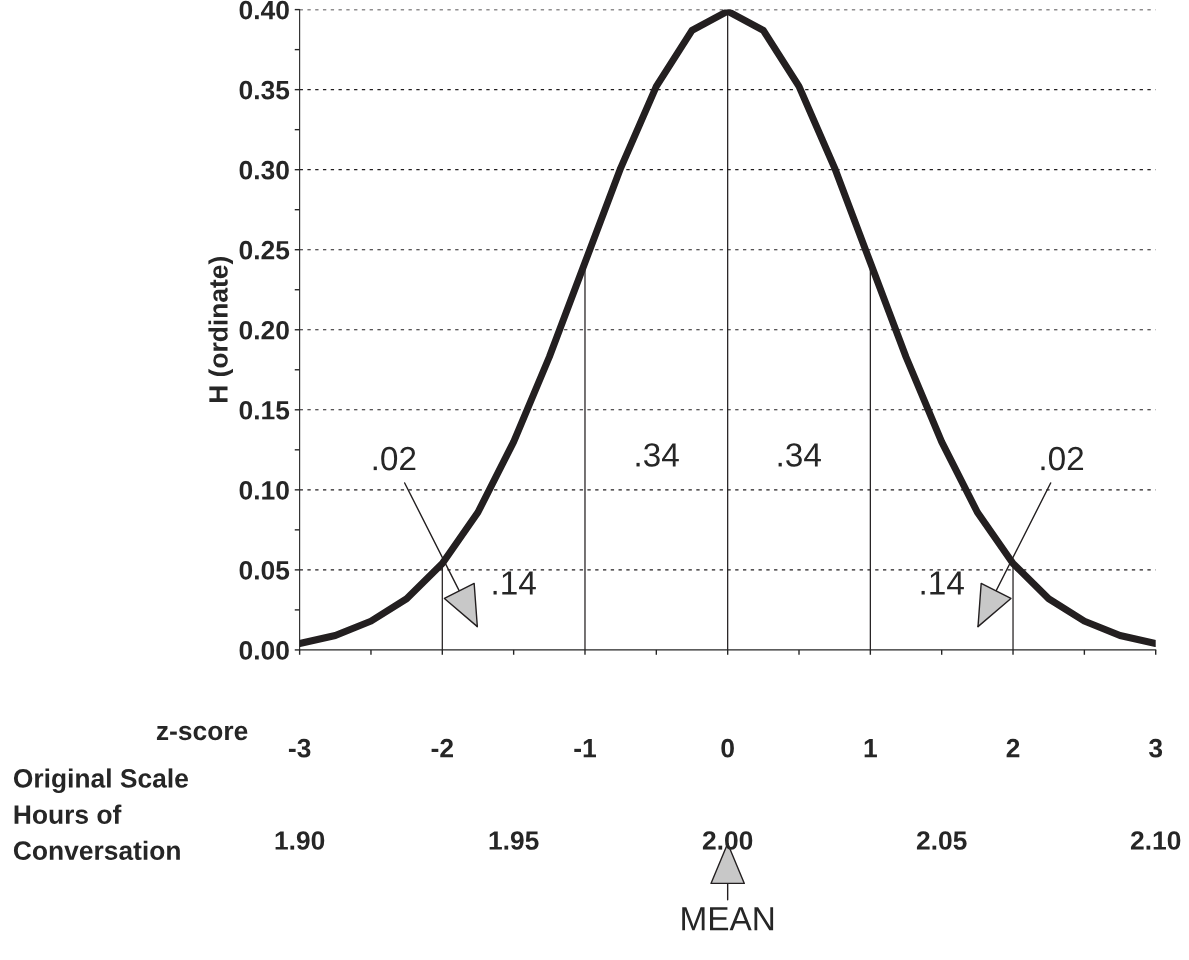 The width and height of the screenshot is (1189, 960). Describe the element at coordinates (264, 490) in the screenshot. I see `y-tick-label: 0.10` at that location.